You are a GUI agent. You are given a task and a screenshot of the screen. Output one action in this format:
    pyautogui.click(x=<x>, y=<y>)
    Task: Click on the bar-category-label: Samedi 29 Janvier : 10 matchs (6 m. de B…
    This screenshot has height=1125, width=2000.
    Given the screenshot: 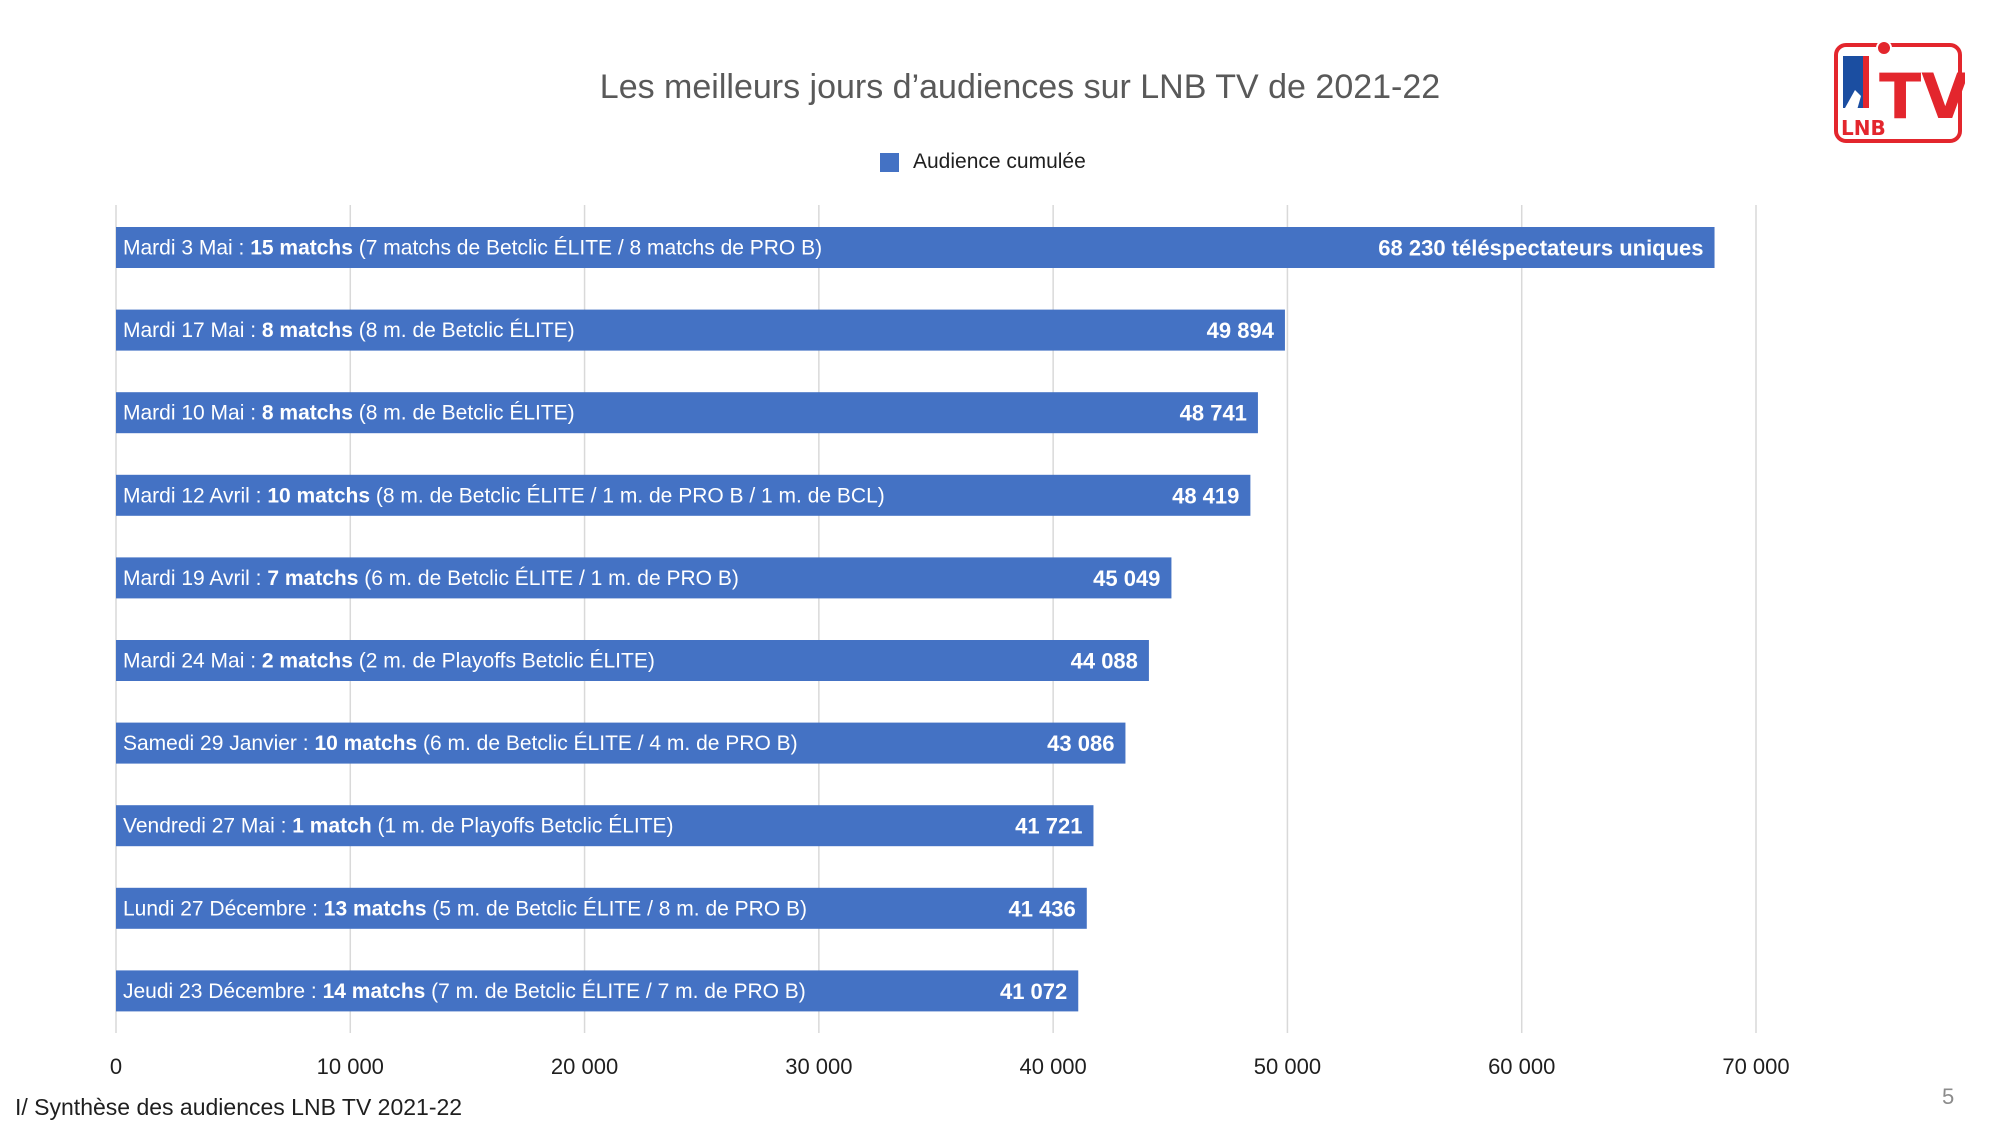 What is the action you would take?
    pyautogui.click(x=460, y=743)
    